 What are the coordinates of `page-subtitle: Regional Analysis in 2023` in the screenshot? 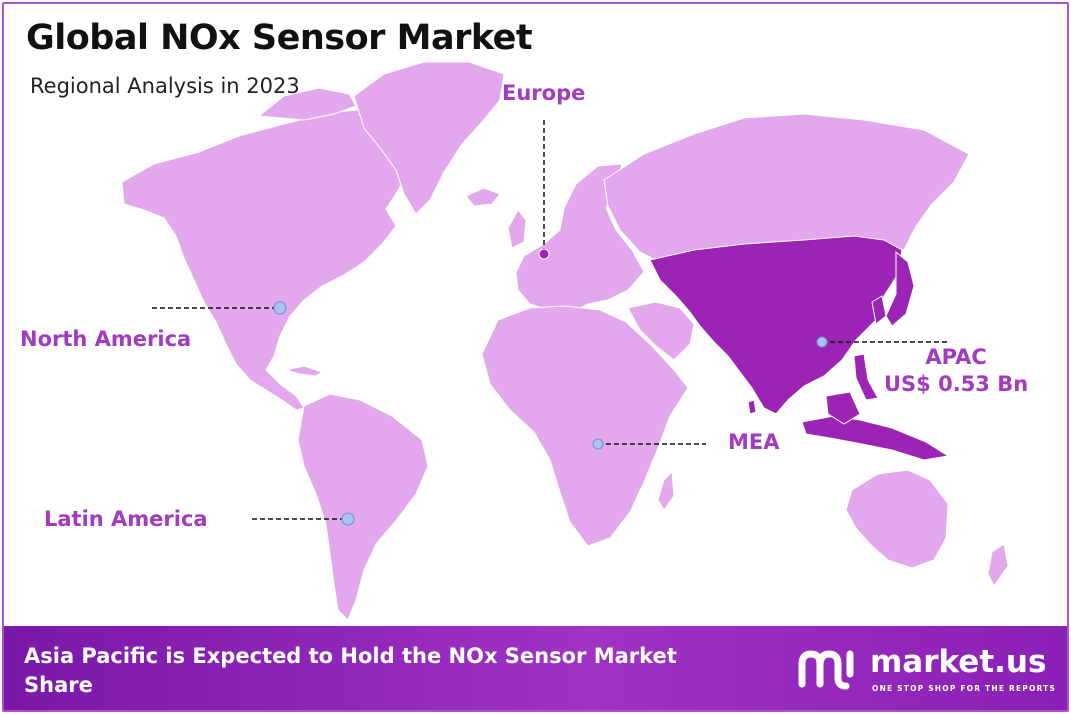 It's located at (165, 86).